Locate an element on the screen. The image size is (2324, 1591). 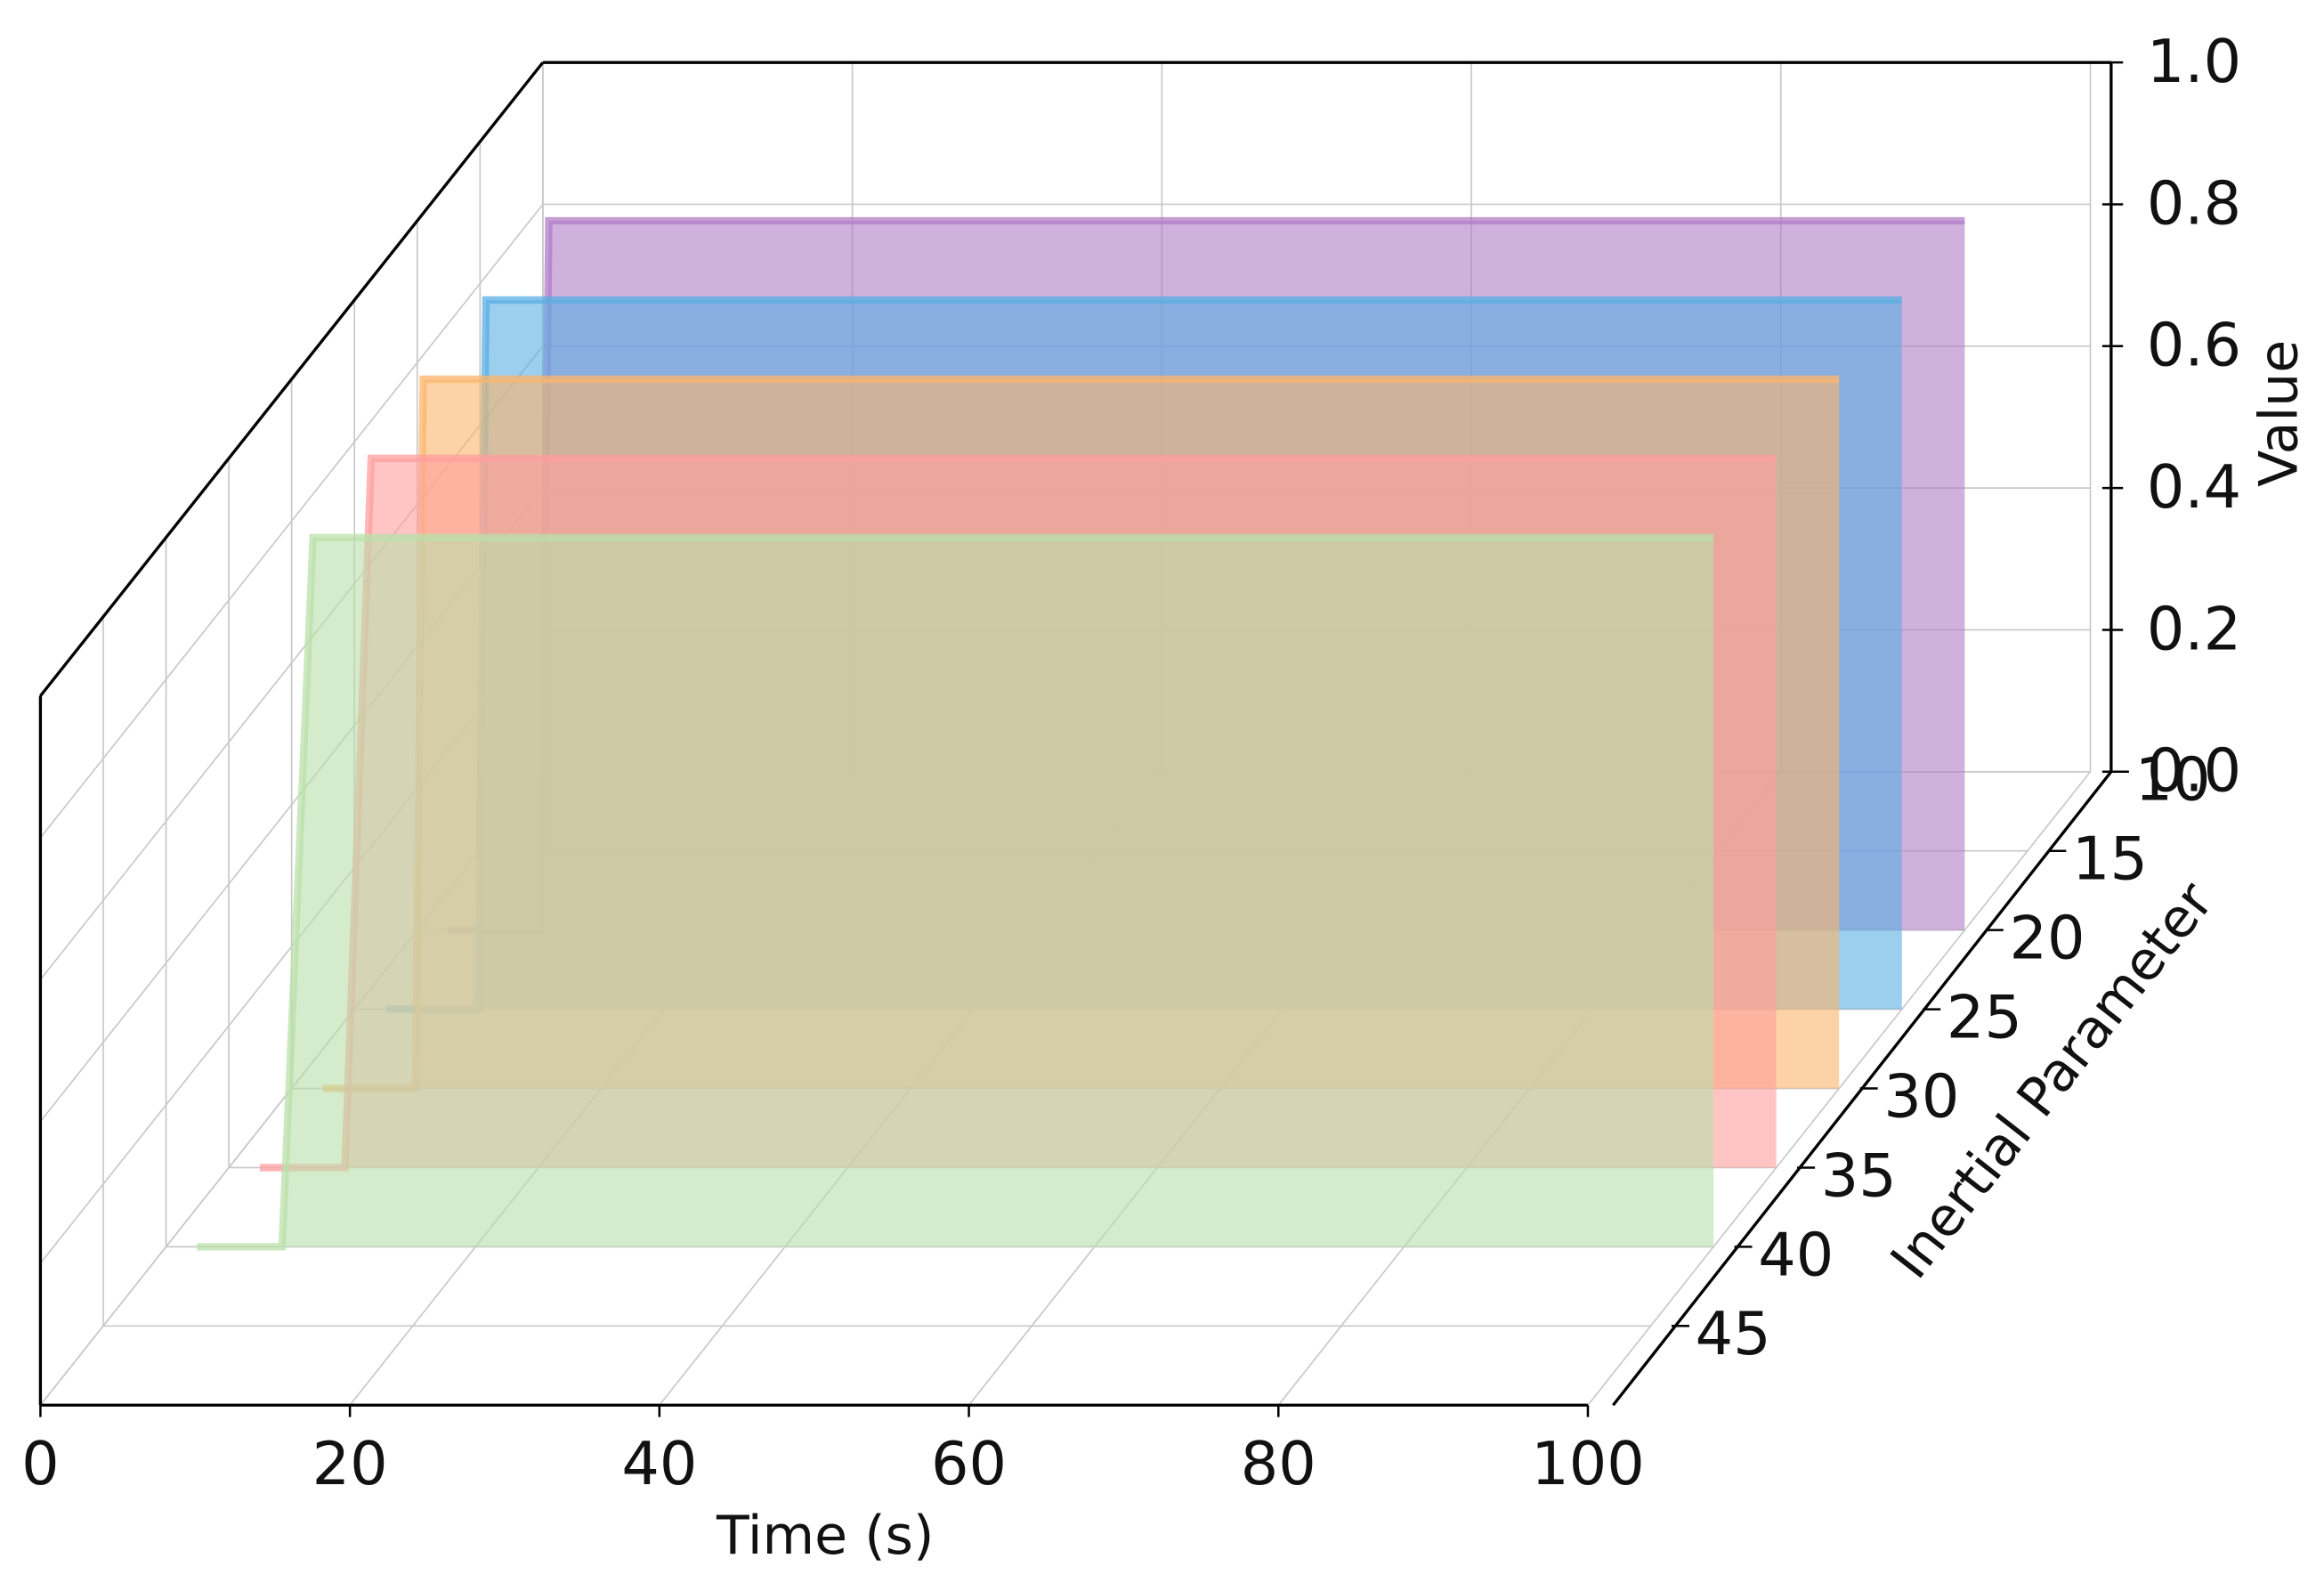
y-axis is located at coordinates (1863, 1089).